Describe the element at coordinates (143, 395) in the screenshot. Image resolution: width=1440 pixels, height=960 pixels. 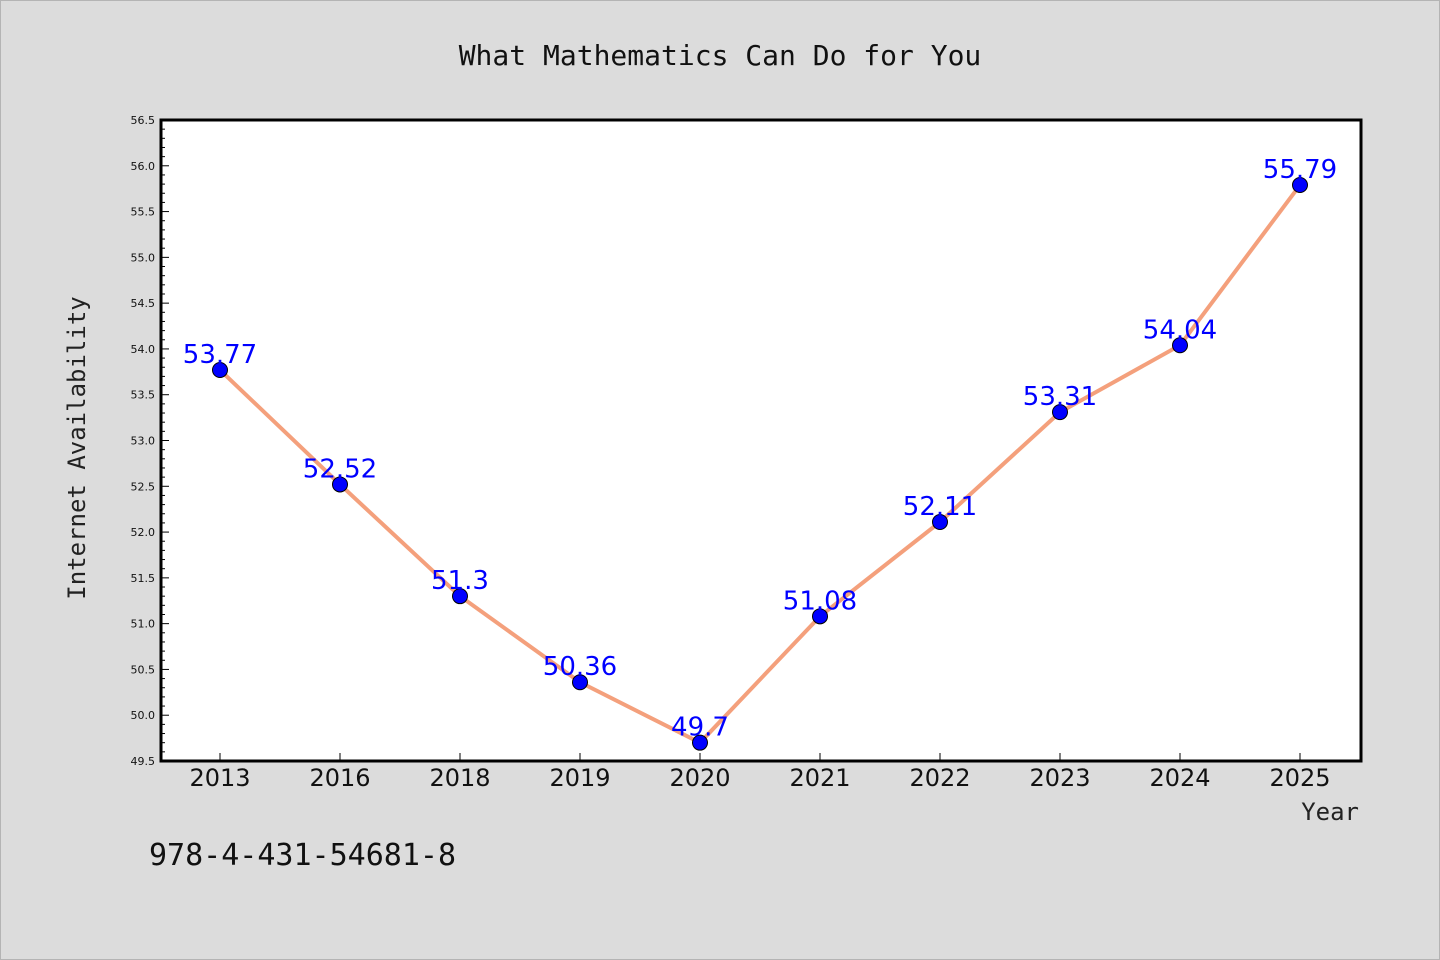
I see `y-tick-label: 53.5` at that location.